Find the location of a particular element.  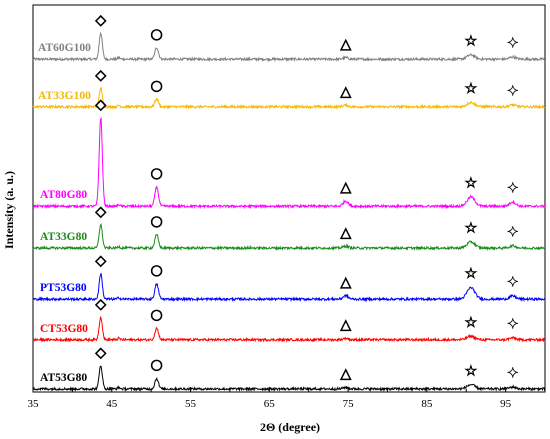

x-tick-label: 75 is located at coordinates (349, 404).